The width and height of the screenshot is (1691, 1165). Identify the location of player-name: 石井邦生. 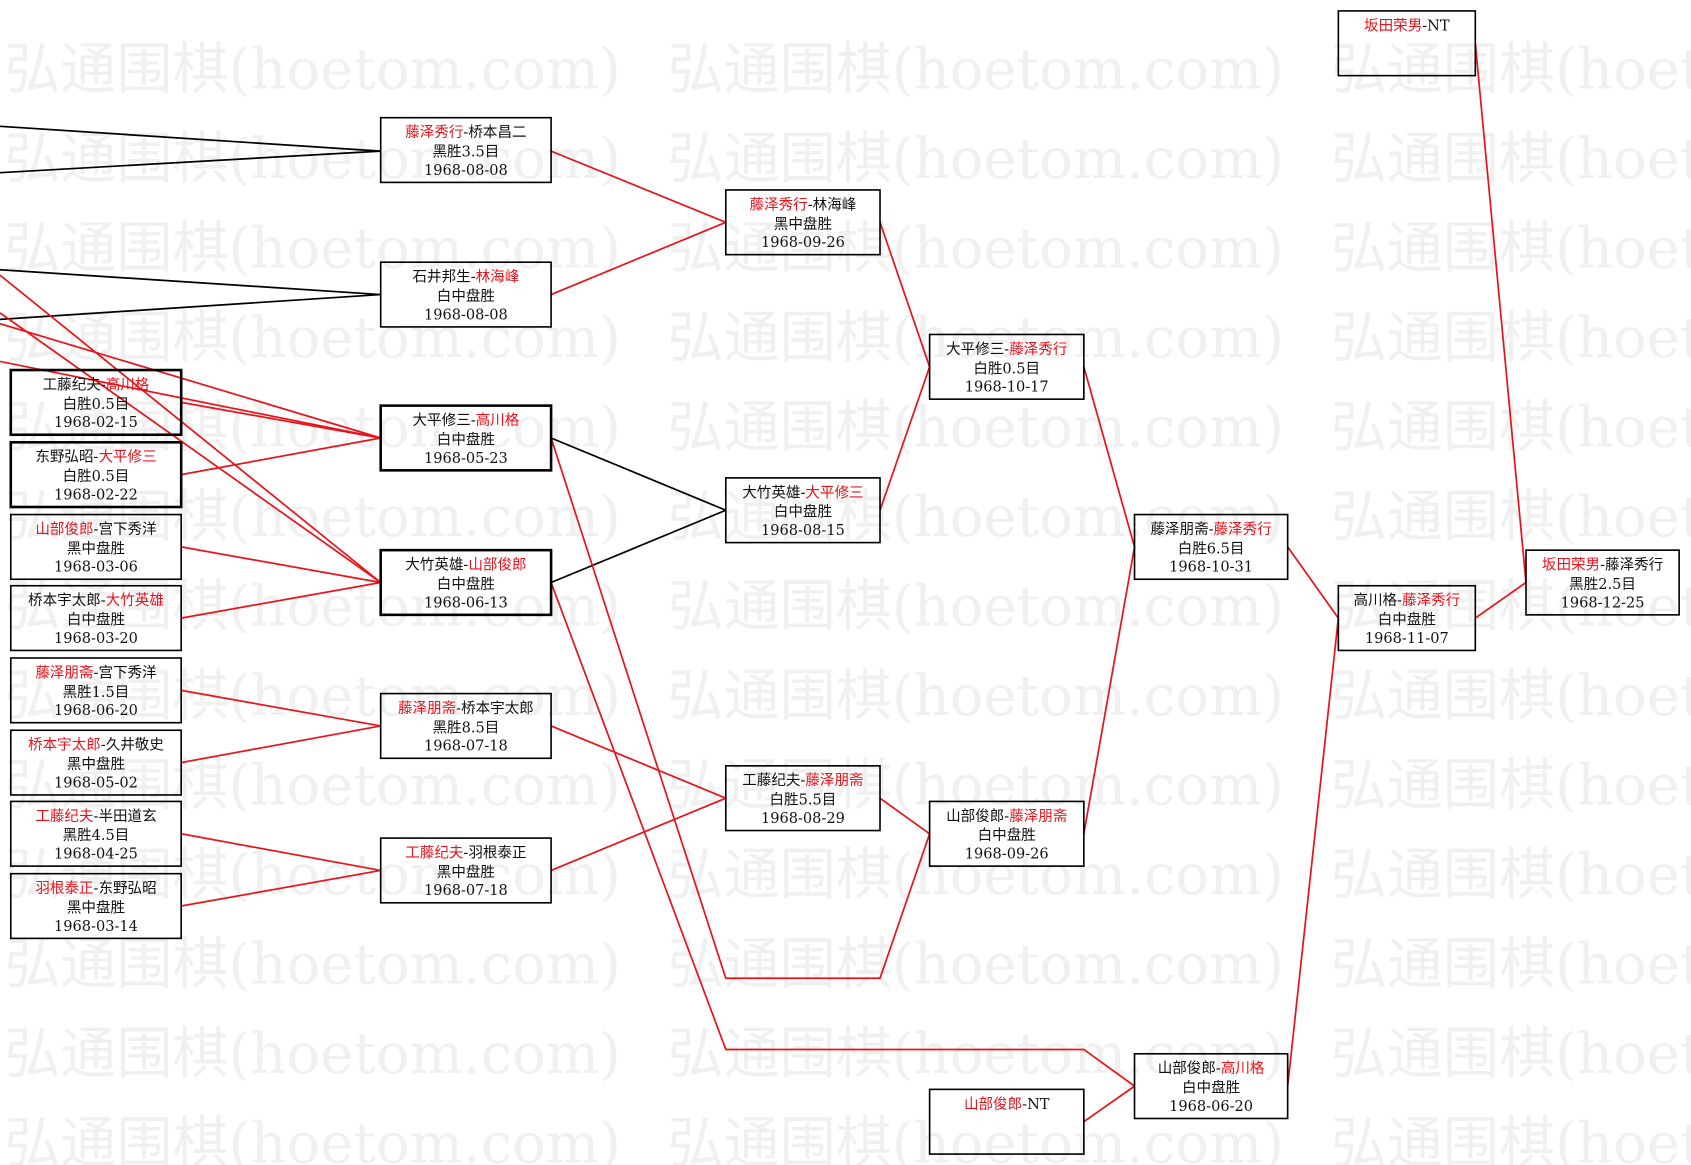
(442, 277).